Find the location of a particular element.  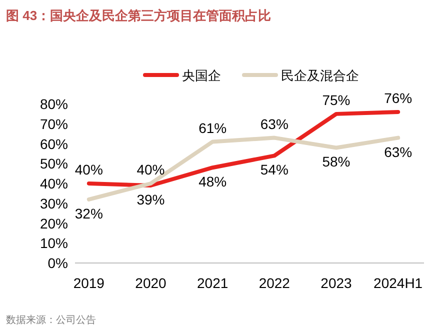

data-label: 75% is located at coordinates (336, 100).